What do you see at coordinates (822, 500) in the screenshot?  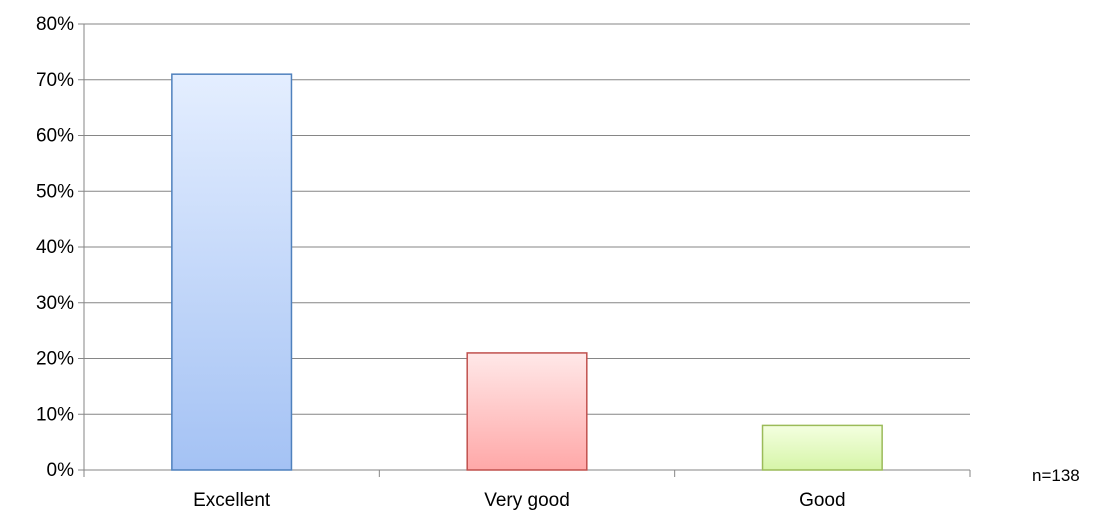 I see `x-category-label: Good` at bounding box center [822, 500].